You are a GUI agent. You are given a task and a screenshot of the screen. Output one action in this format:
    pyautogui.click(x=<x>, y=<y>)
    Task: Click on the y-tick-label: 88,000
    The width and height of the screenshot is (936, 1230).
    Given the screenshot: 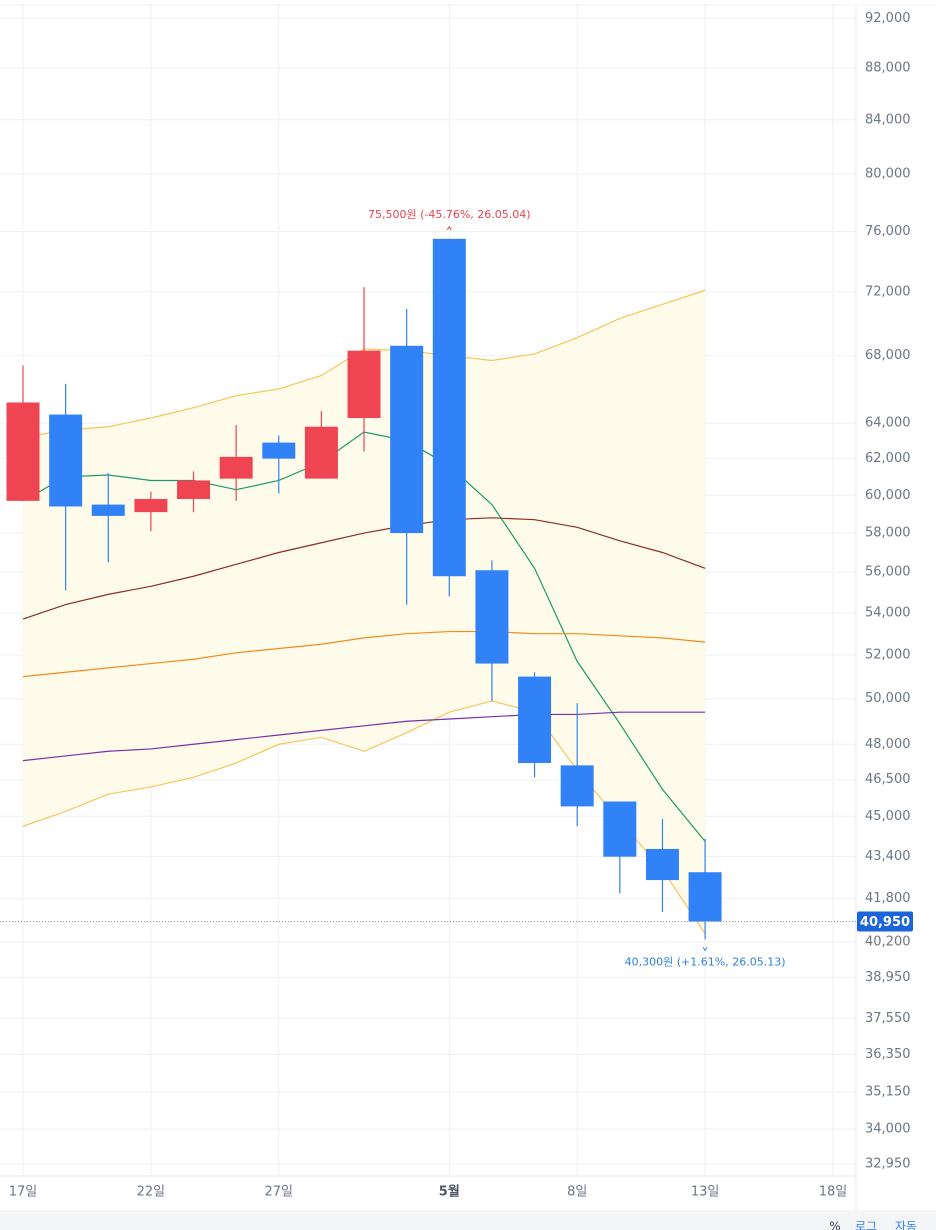 What is the action you would take?
    pyautogui.click(x=888, y=67)
    